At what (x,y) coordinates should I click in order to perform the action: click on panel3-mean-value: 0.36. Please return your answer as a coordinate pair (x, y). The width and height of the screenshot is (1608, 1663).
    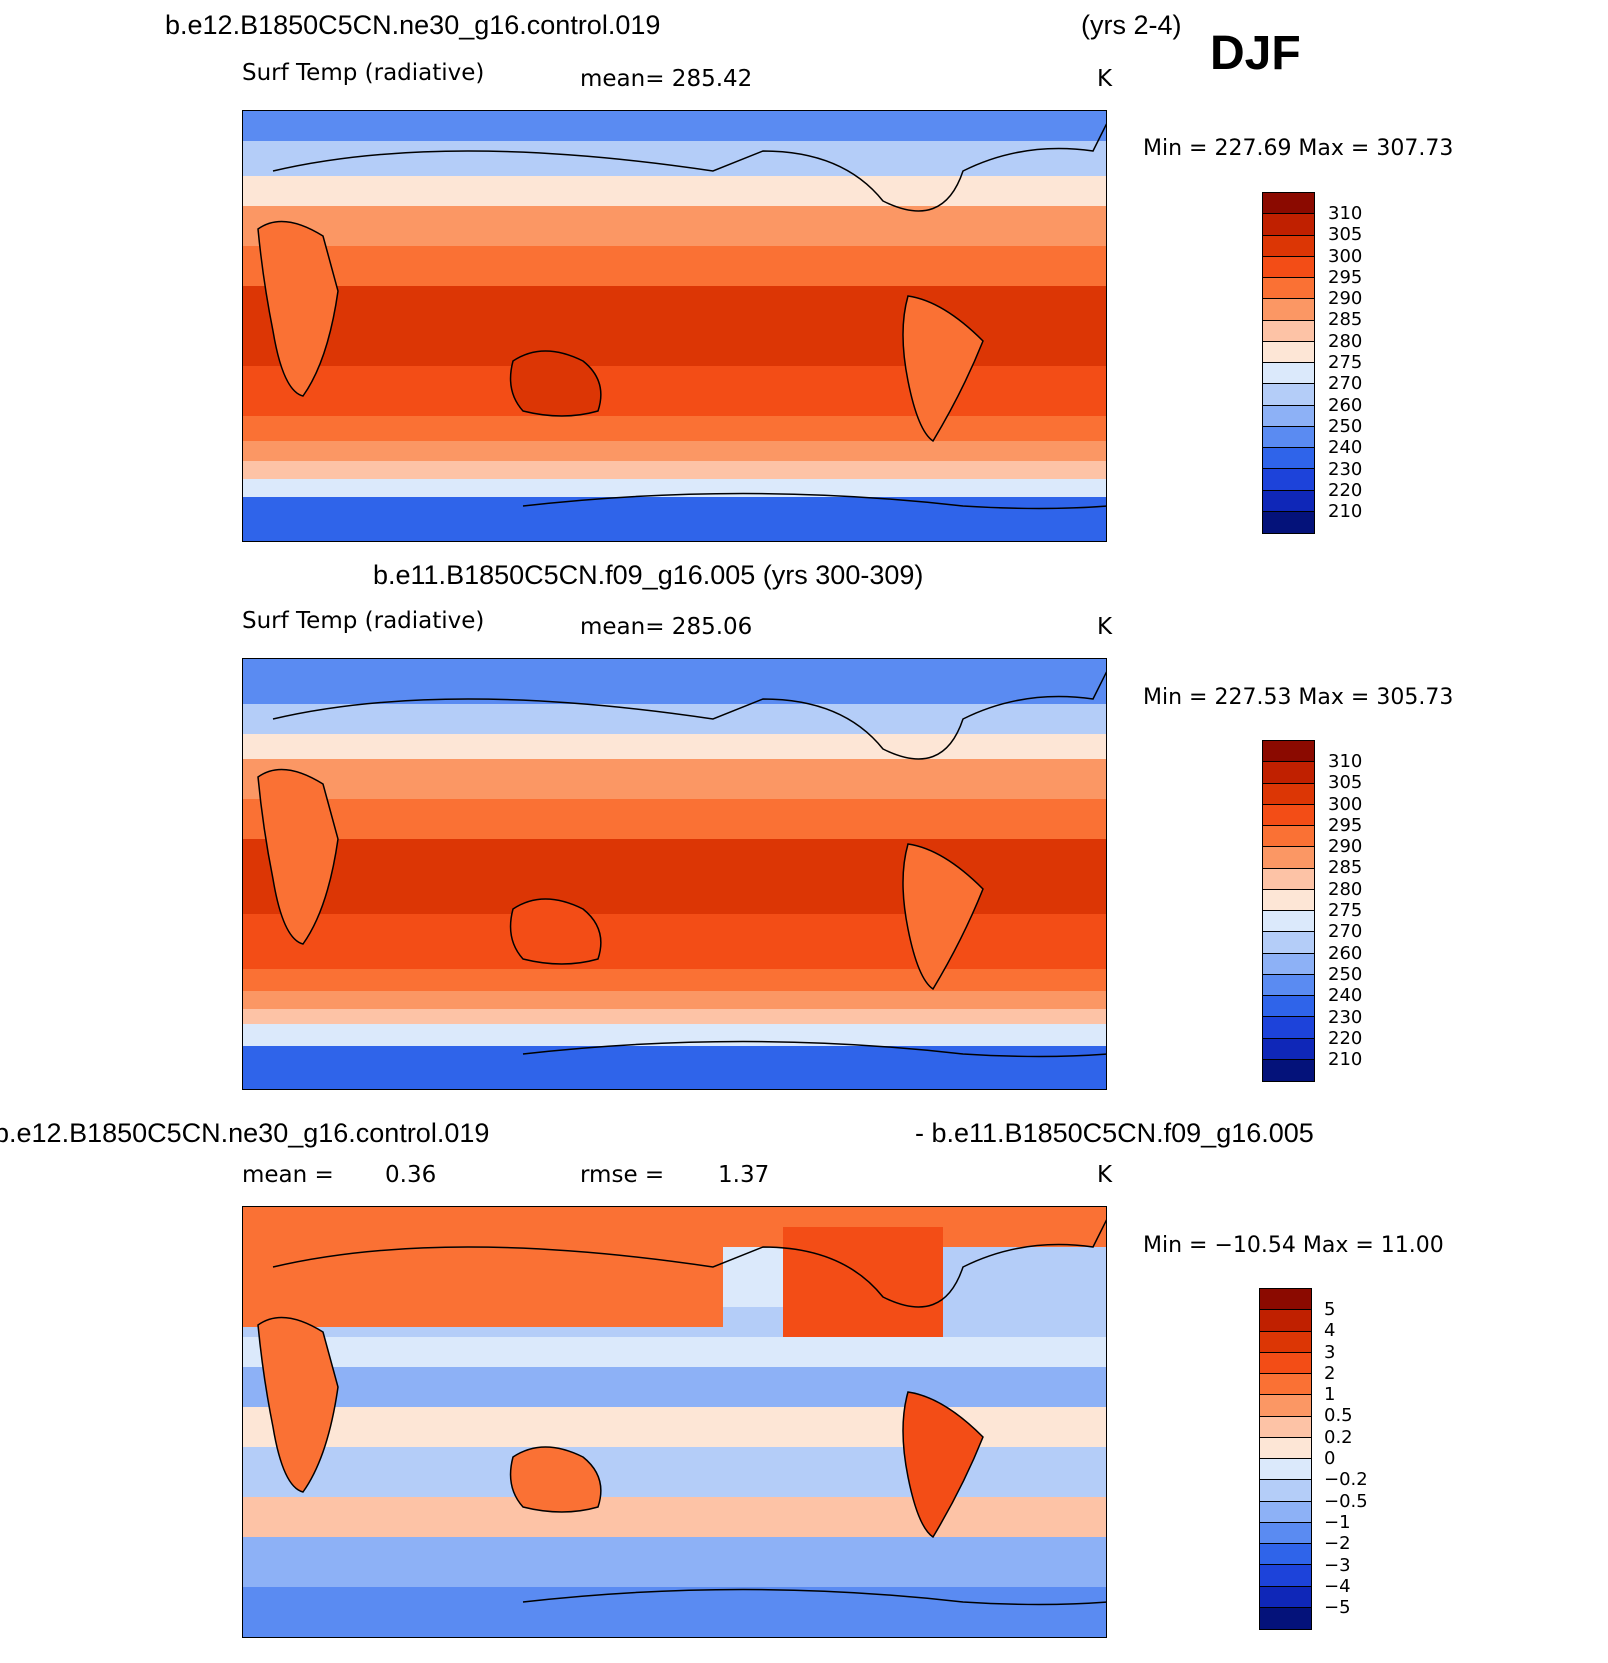
    Looking at the image, I should click on (411, 1175).